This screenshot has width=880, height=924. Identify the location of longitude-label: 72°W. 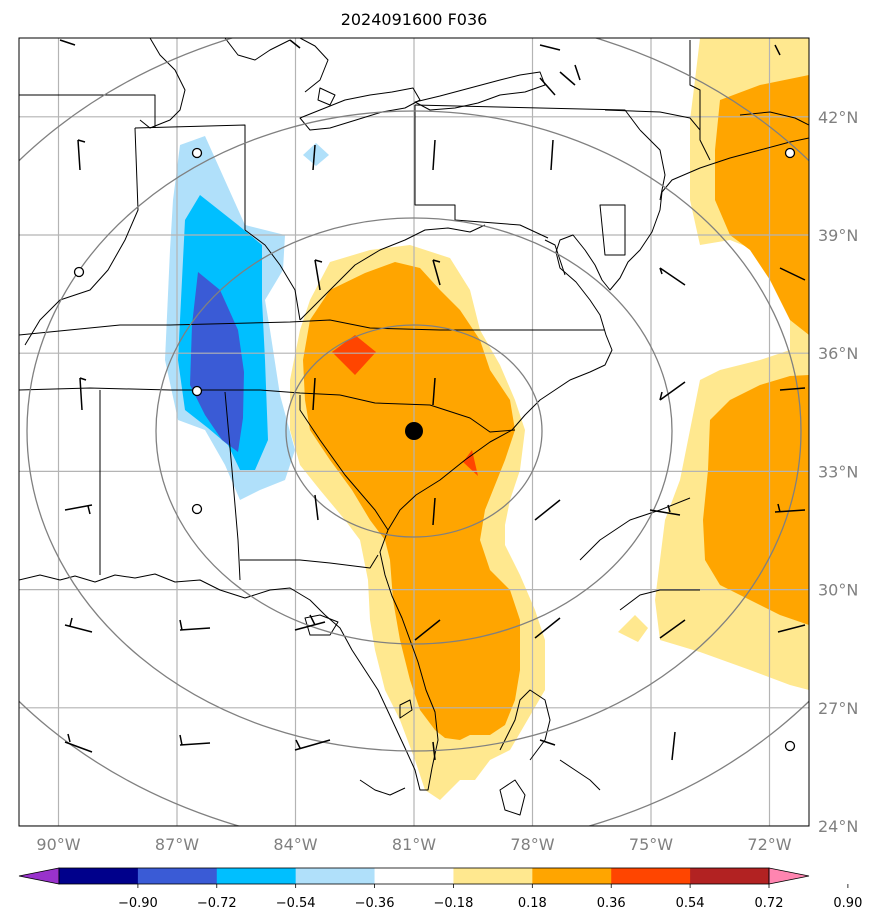
(769, 844).